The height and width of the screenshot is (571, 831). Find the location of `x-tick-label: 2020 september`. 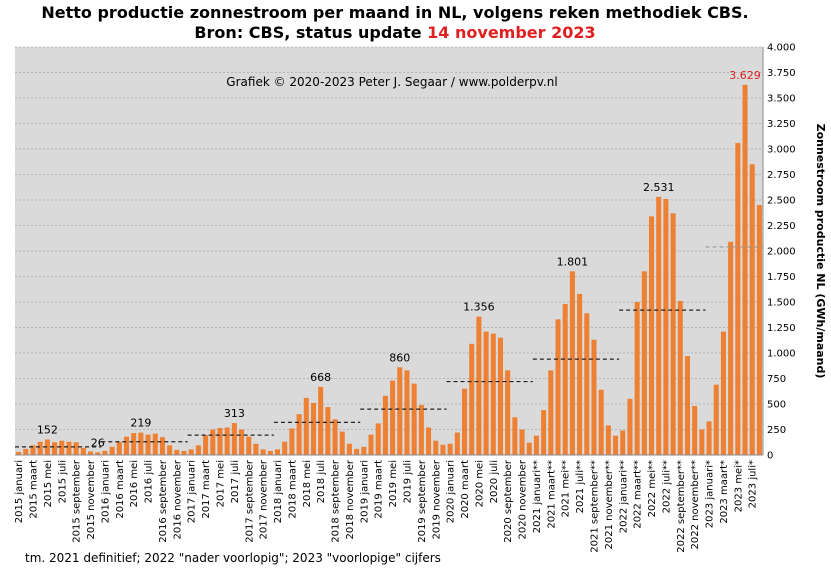

x-tick-label: 2020 september is located at coordinates (508, 501).